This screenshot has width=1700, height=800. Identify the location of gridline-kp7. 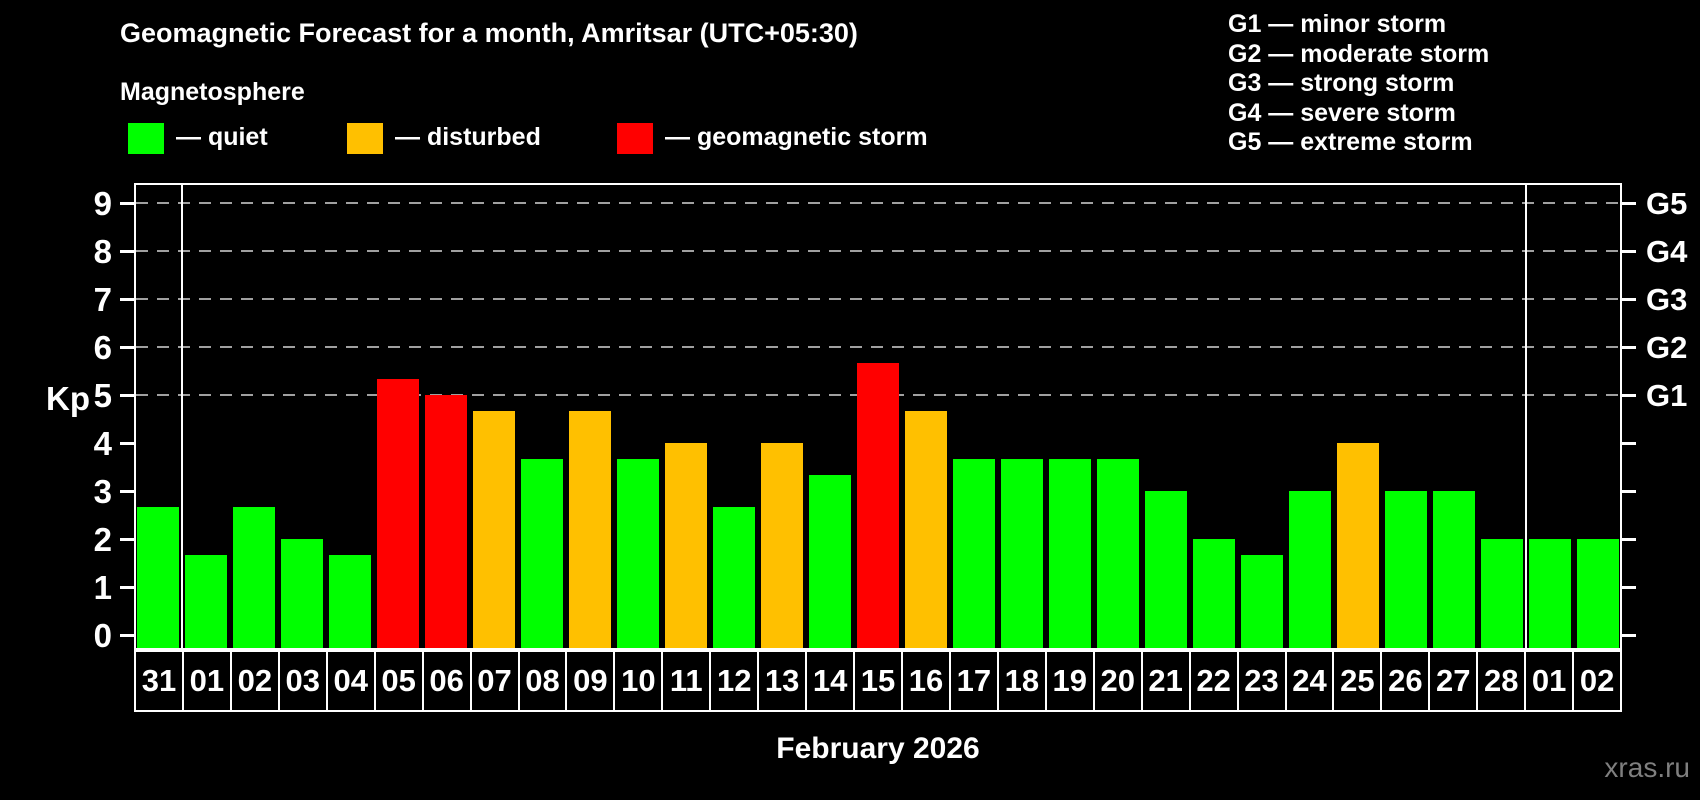
(878, 299).